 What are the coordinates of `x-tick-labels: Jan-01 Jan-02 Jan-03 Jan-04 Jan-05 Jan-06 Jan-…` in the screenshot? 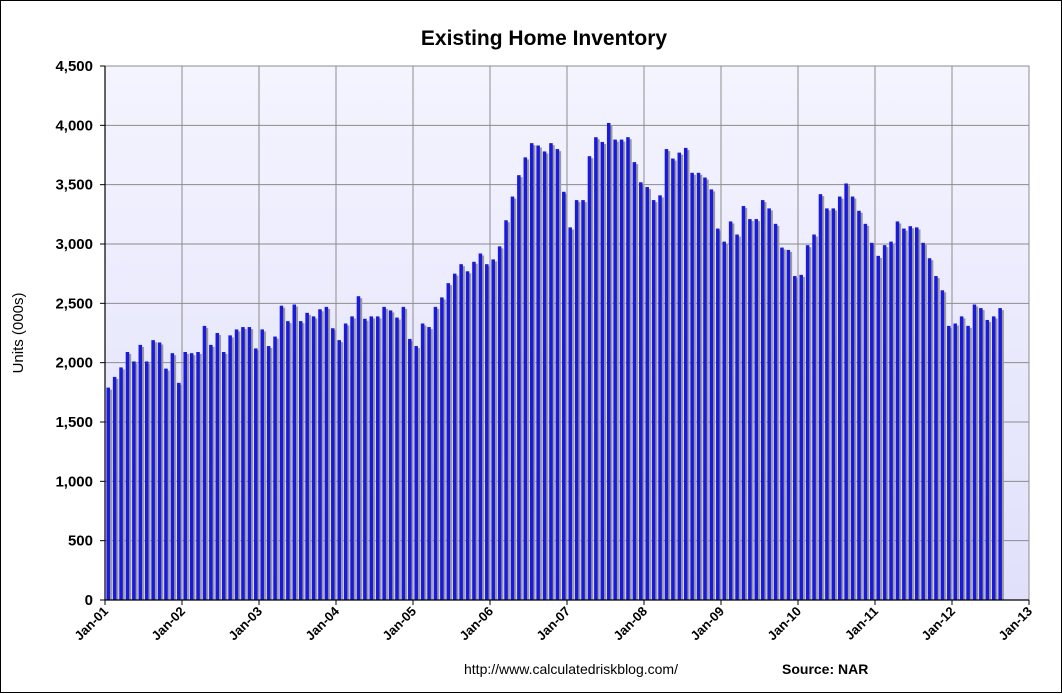 It's located at (553, 623).